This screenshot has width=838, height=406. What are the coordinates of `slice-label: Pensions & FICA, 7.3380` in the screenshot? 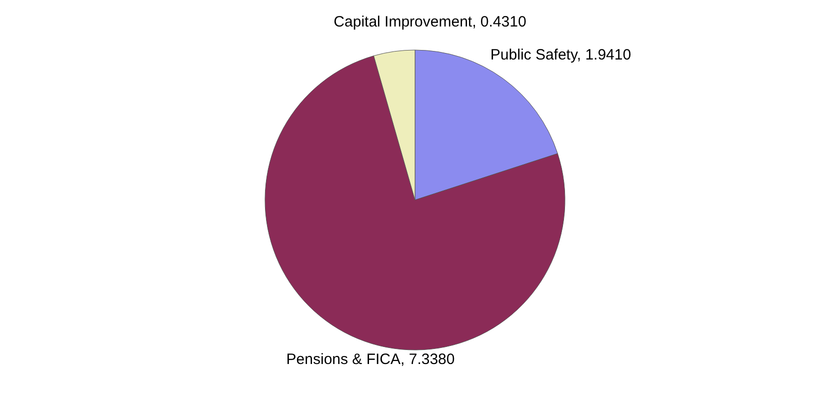 It's located at (370, 359).